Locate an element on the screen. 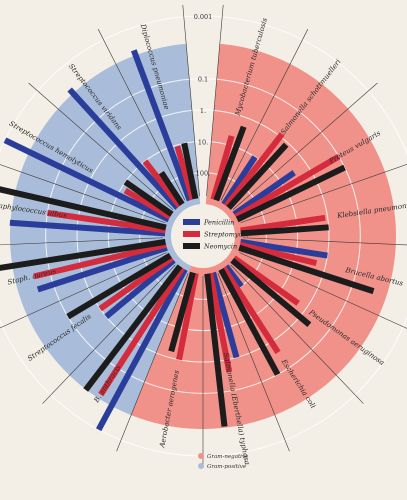 Image resolution: width=407 pixels, height=500 pixels. antibiotic-legend: Penicillin Streptomycin Neomycin is located at coordinates (215, 235).